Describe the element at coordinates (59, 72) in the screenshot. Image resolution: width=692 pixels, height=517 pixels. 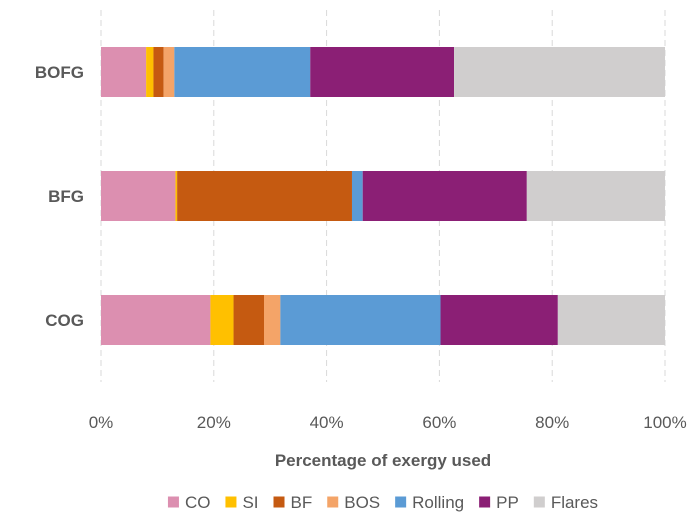
I see `category-label-bofg: BOFG` at that location.